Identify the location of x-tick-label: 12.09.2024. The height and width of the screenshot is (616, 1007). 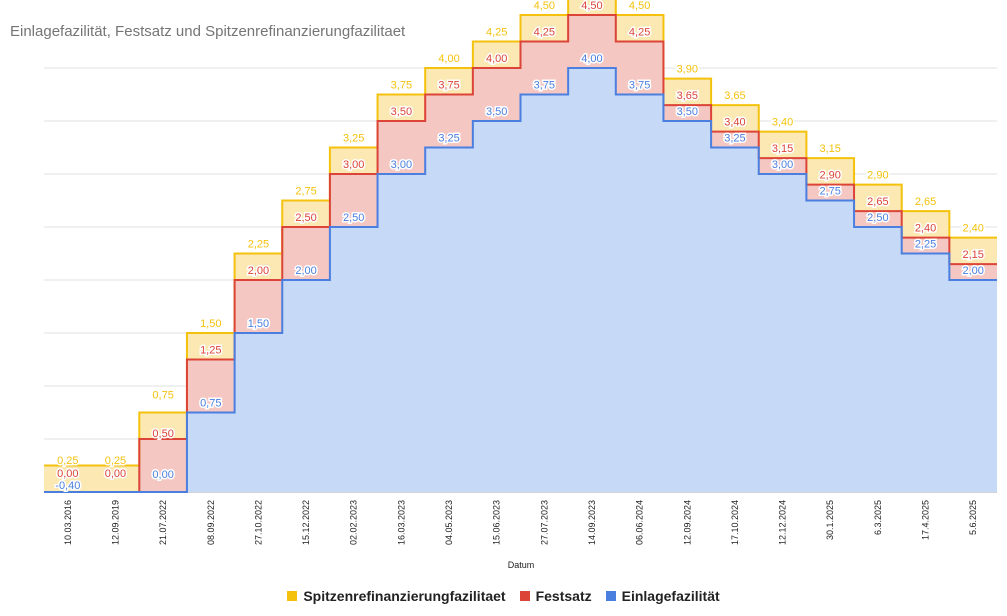
(687, 522).